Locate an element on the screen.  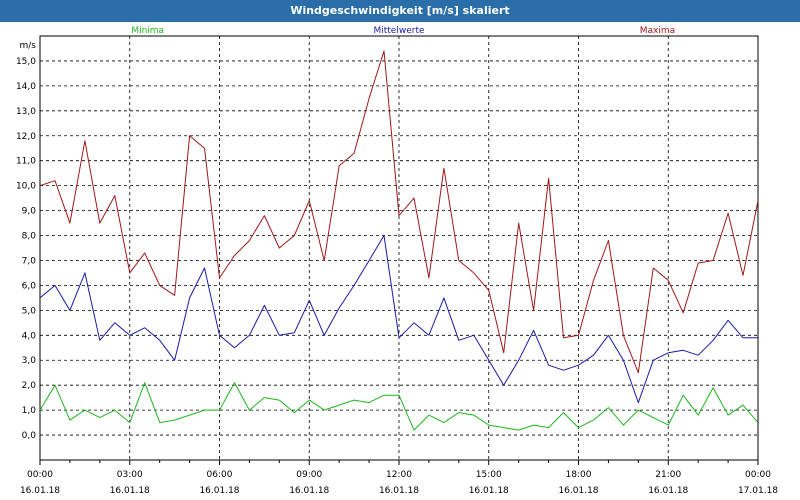
legend-entry-minima: Minima is located at coordinates (147, 31).